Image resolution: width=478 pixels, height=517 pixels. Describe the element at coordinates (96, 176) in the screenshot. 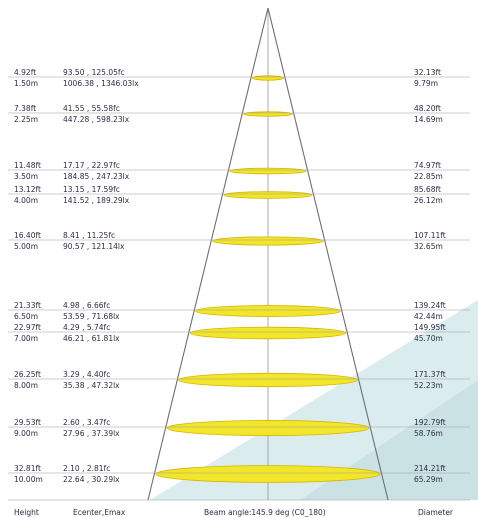

I see `row-illuminance-lx: 184.85 , 247.23lx` at that location.